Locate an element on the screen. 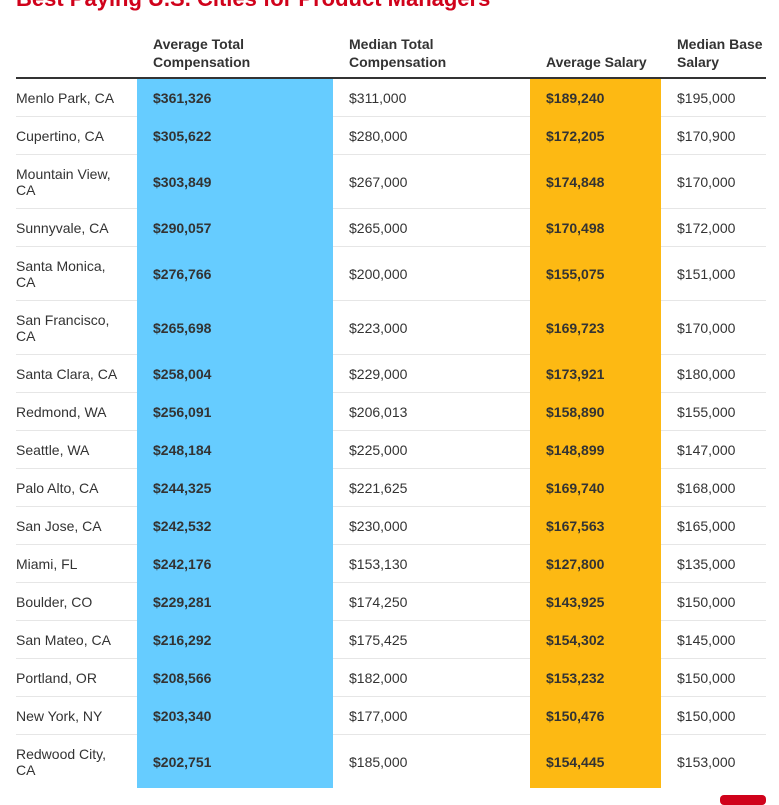 The height and width of the screenshot is (805, 779). value-cell: $175,425 is located at coordinates (431, 639).